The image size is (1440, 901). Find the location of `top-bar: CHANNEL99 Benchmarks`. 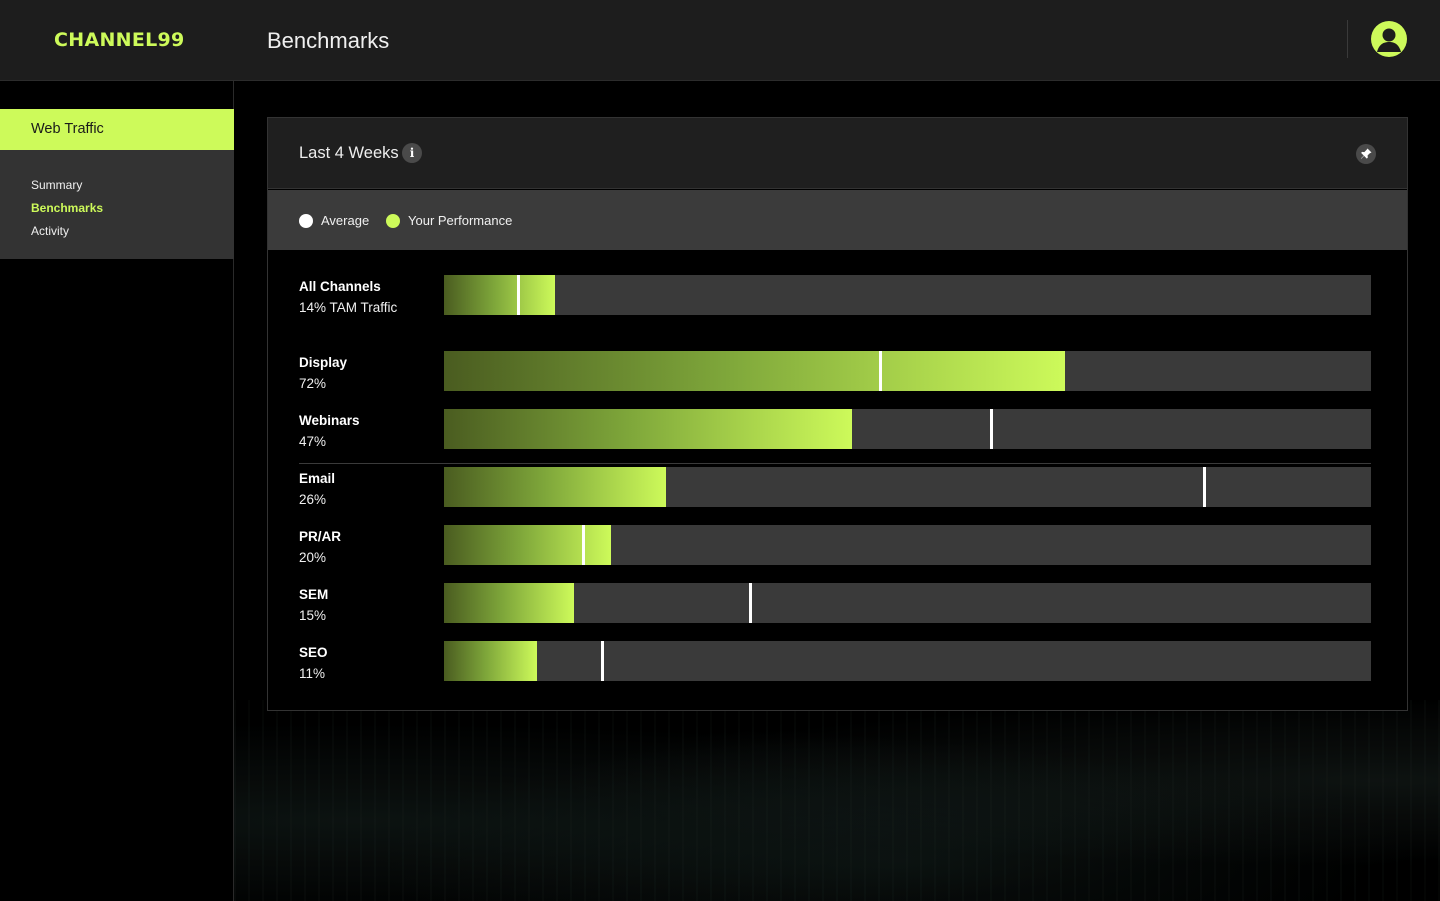

top-bar: CHANNEL99 Benchmarks is located at coordinates (720, 40).